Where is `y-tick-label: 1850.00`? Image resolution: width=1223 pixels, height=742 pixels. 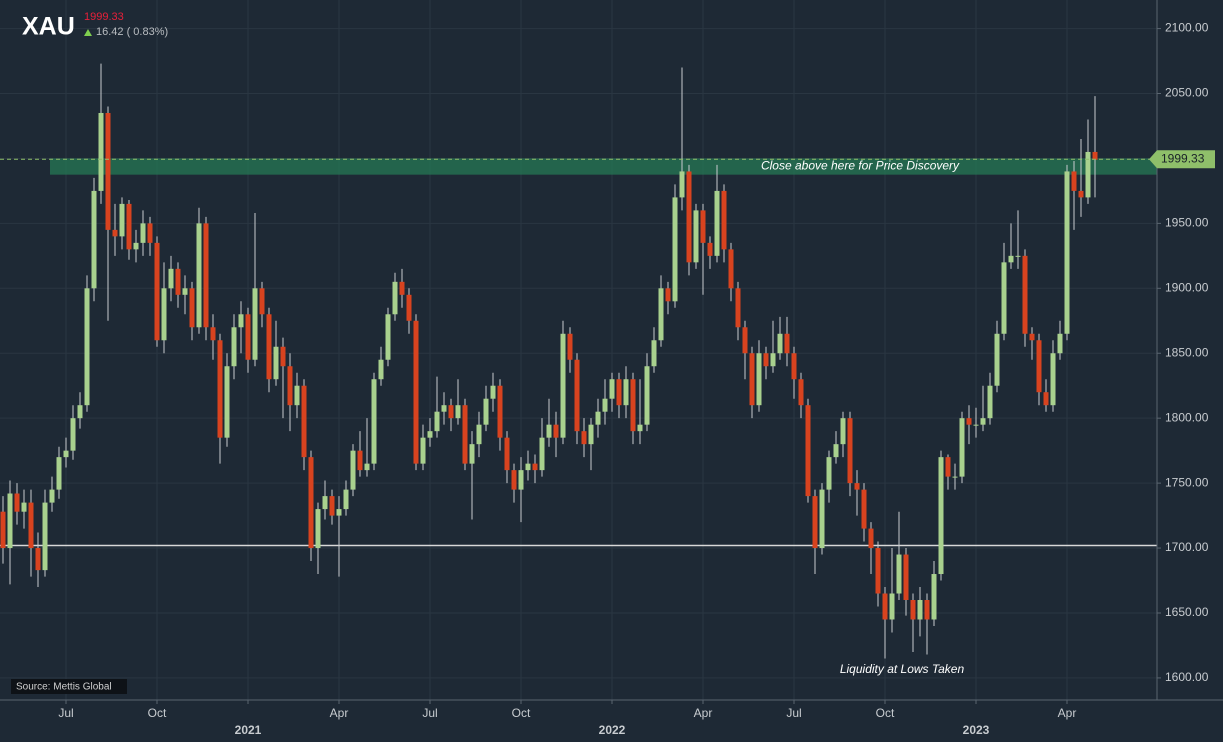 y-tick-label: 1850.00 is located at coordinates (1187, 352).